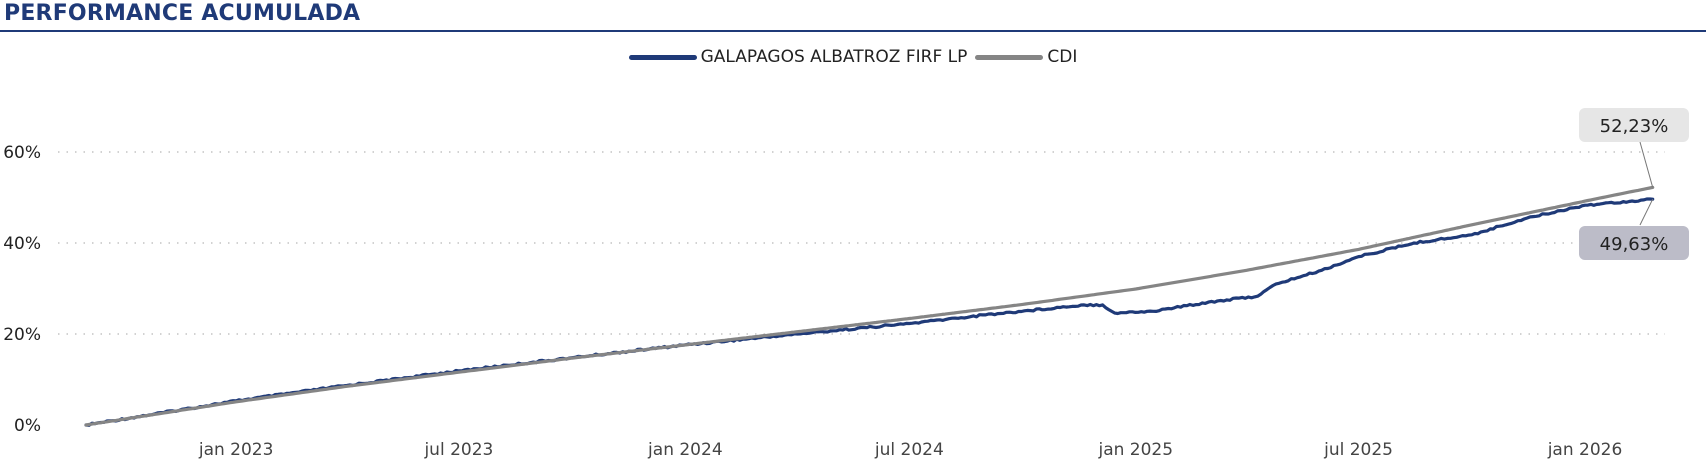  What do you see at coordinates (458, 450) in the screenshot?
I see `x-tick-label: jul 2023` at bounding box center [458, 450].